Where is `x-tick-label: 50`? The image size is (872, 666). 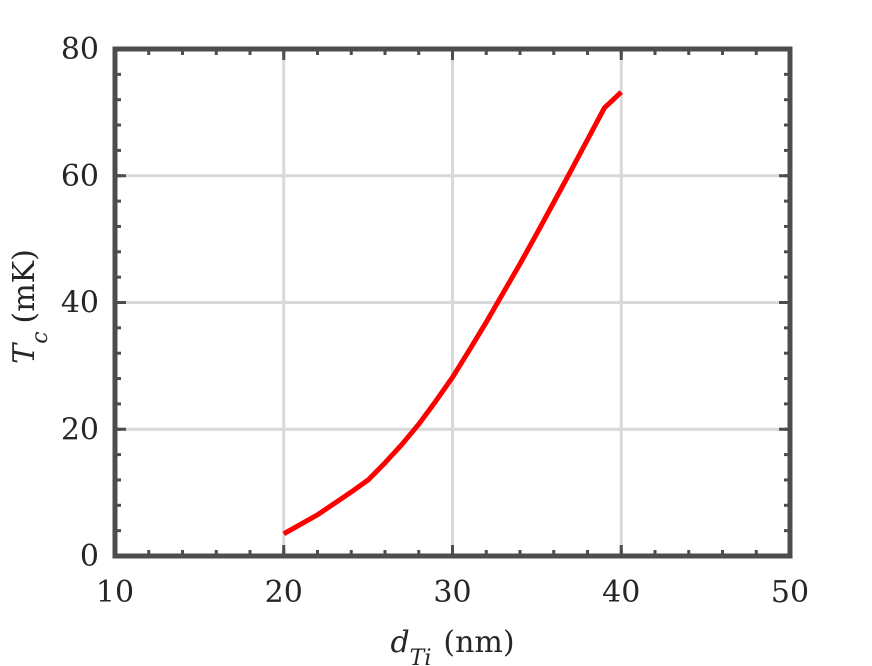
x-tick-label: 50 is located at coordinates (790, 592).